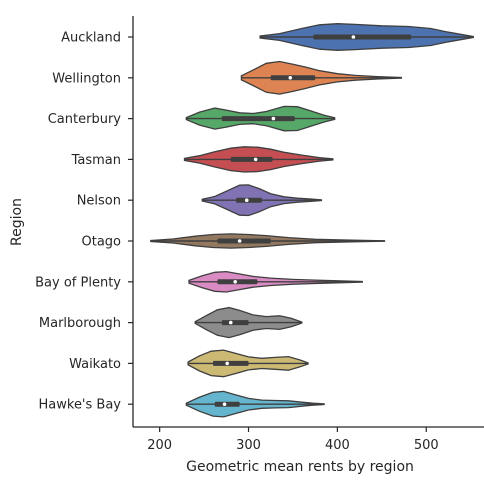  Describe the element at coordinates (300, 467) in the screenshot. I see `x-axis-title: Geometric mean rents by region` at that location.